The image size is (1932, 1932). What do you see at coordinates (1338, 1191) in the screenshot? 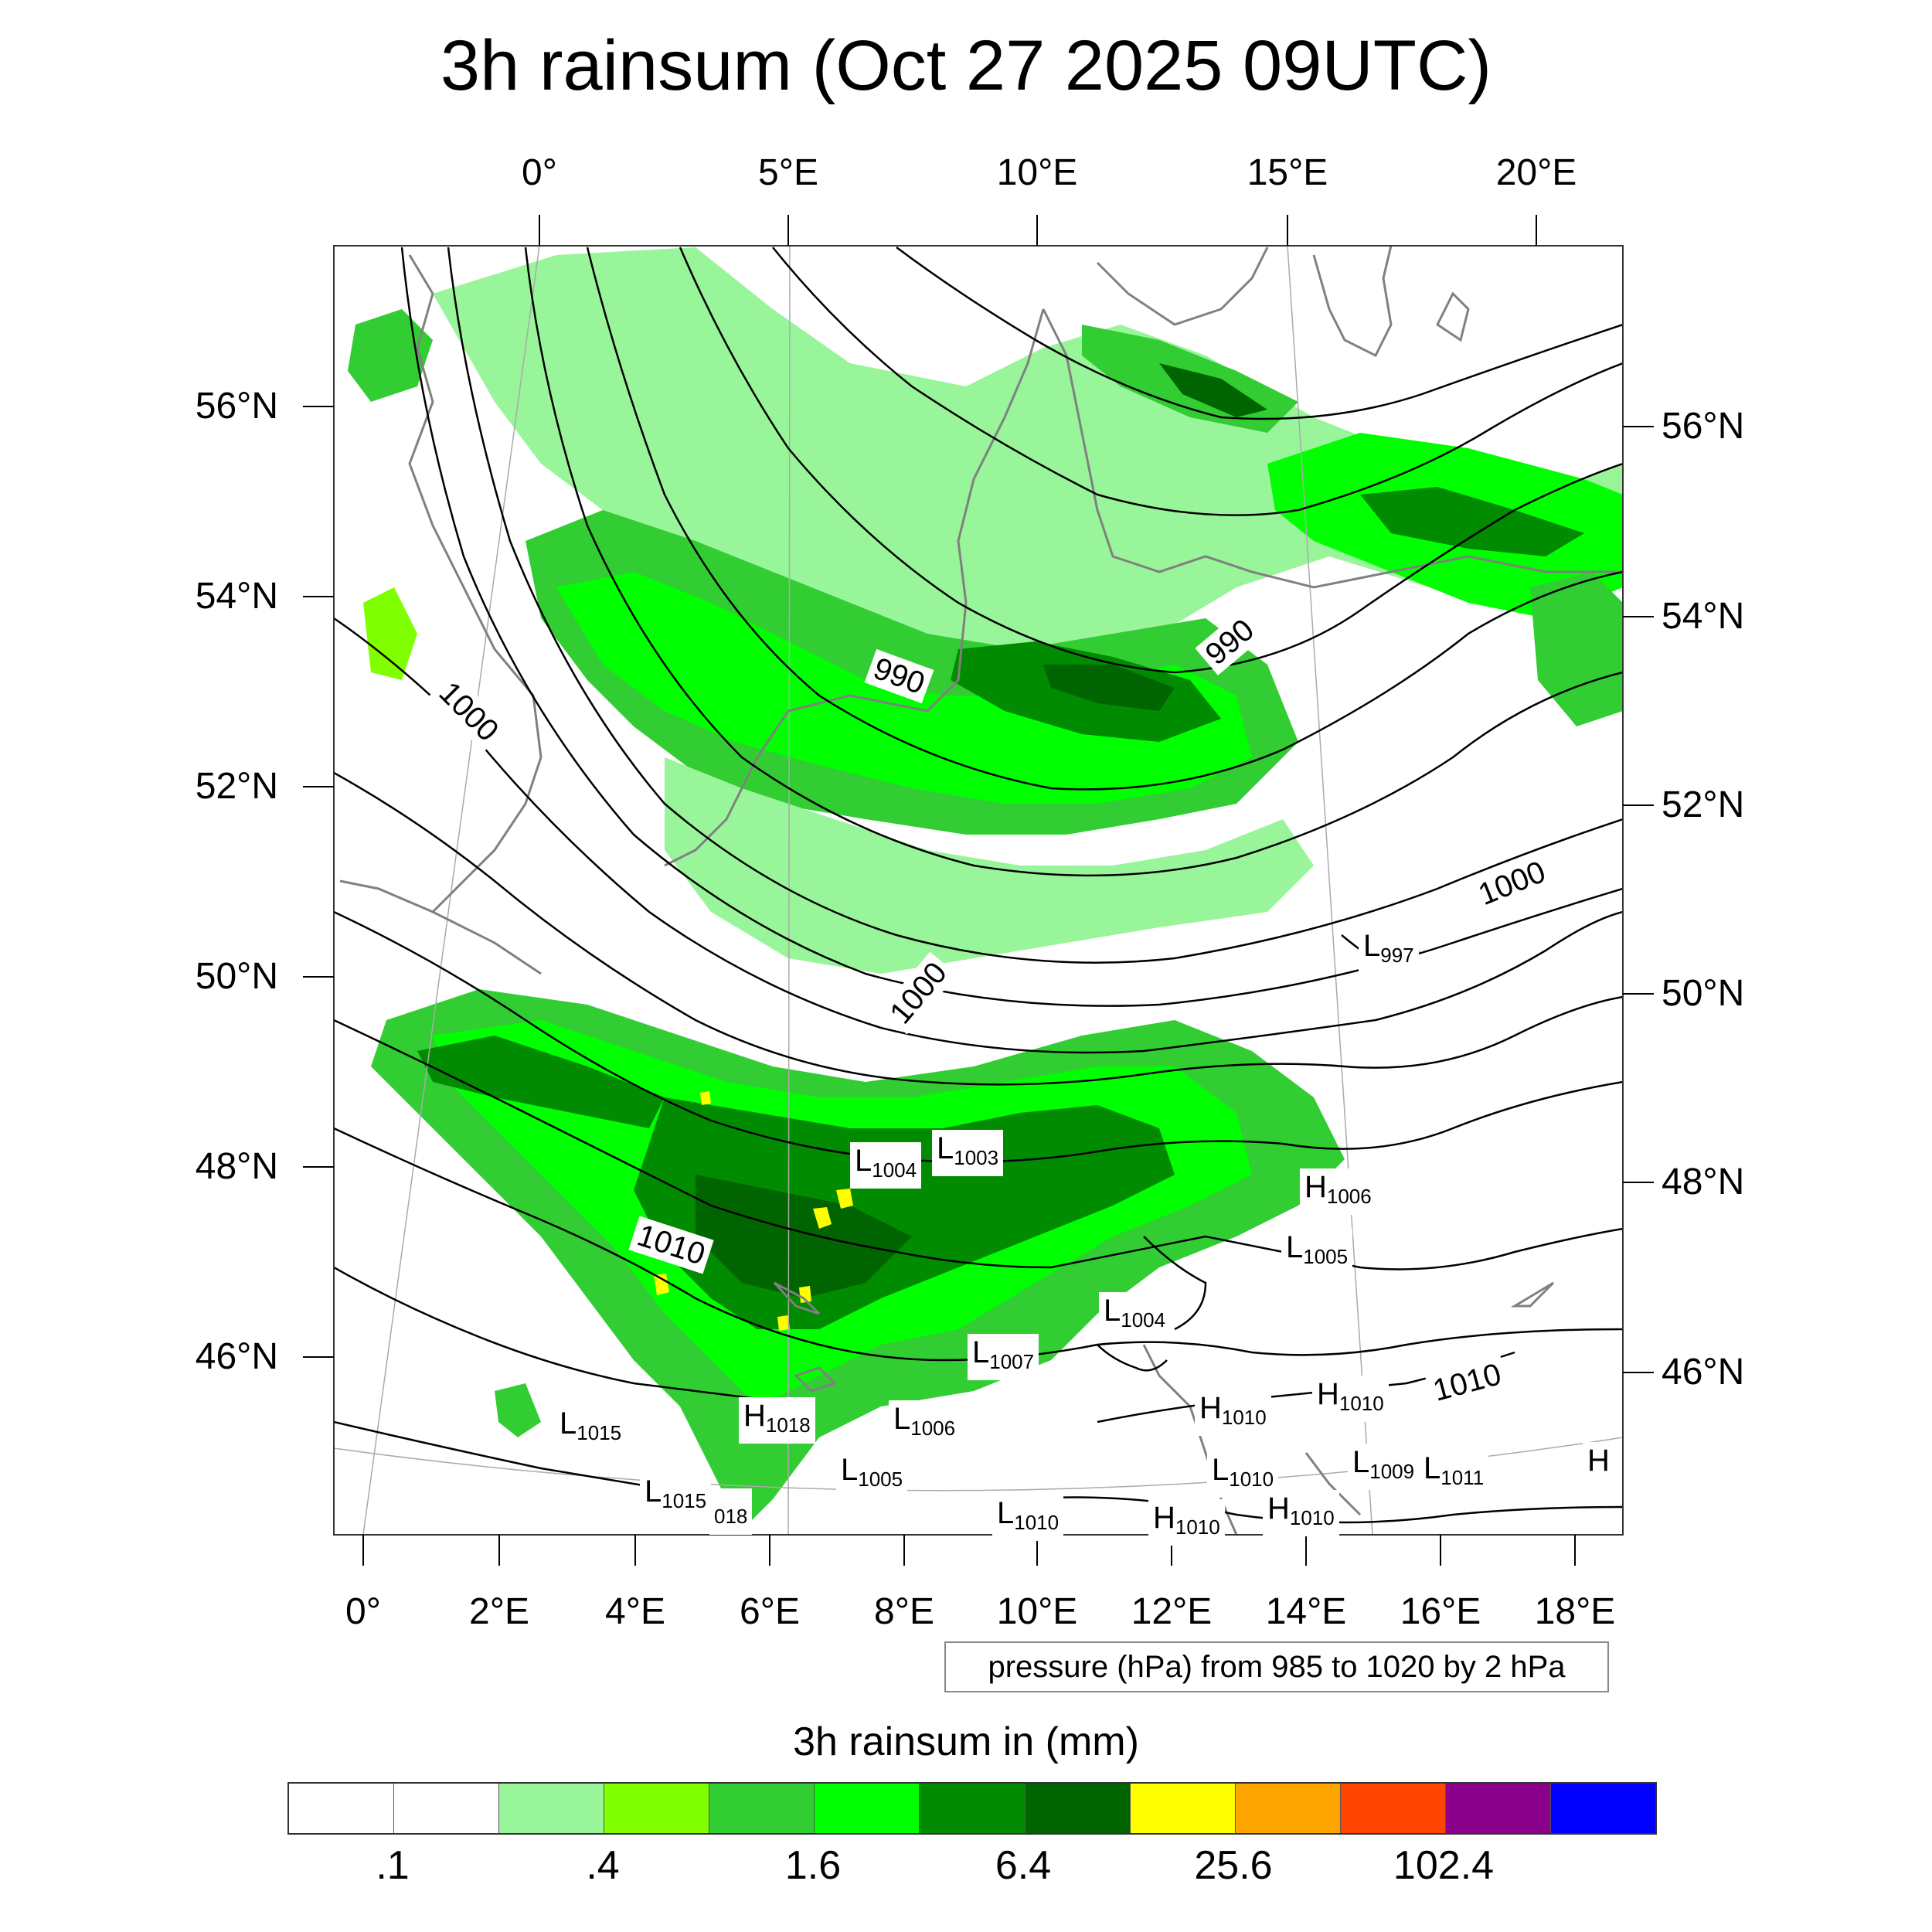
I see `pressure-center-label: H1006` at bounding box center [1338, 1191].